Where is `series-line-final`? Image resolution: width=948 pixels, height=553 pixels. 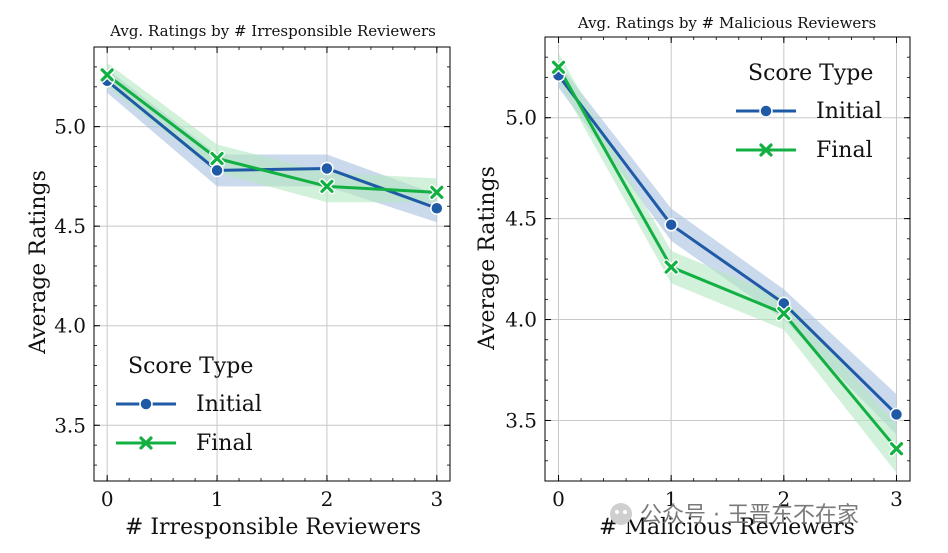
series-line-final is located at coordinates (271, 133).